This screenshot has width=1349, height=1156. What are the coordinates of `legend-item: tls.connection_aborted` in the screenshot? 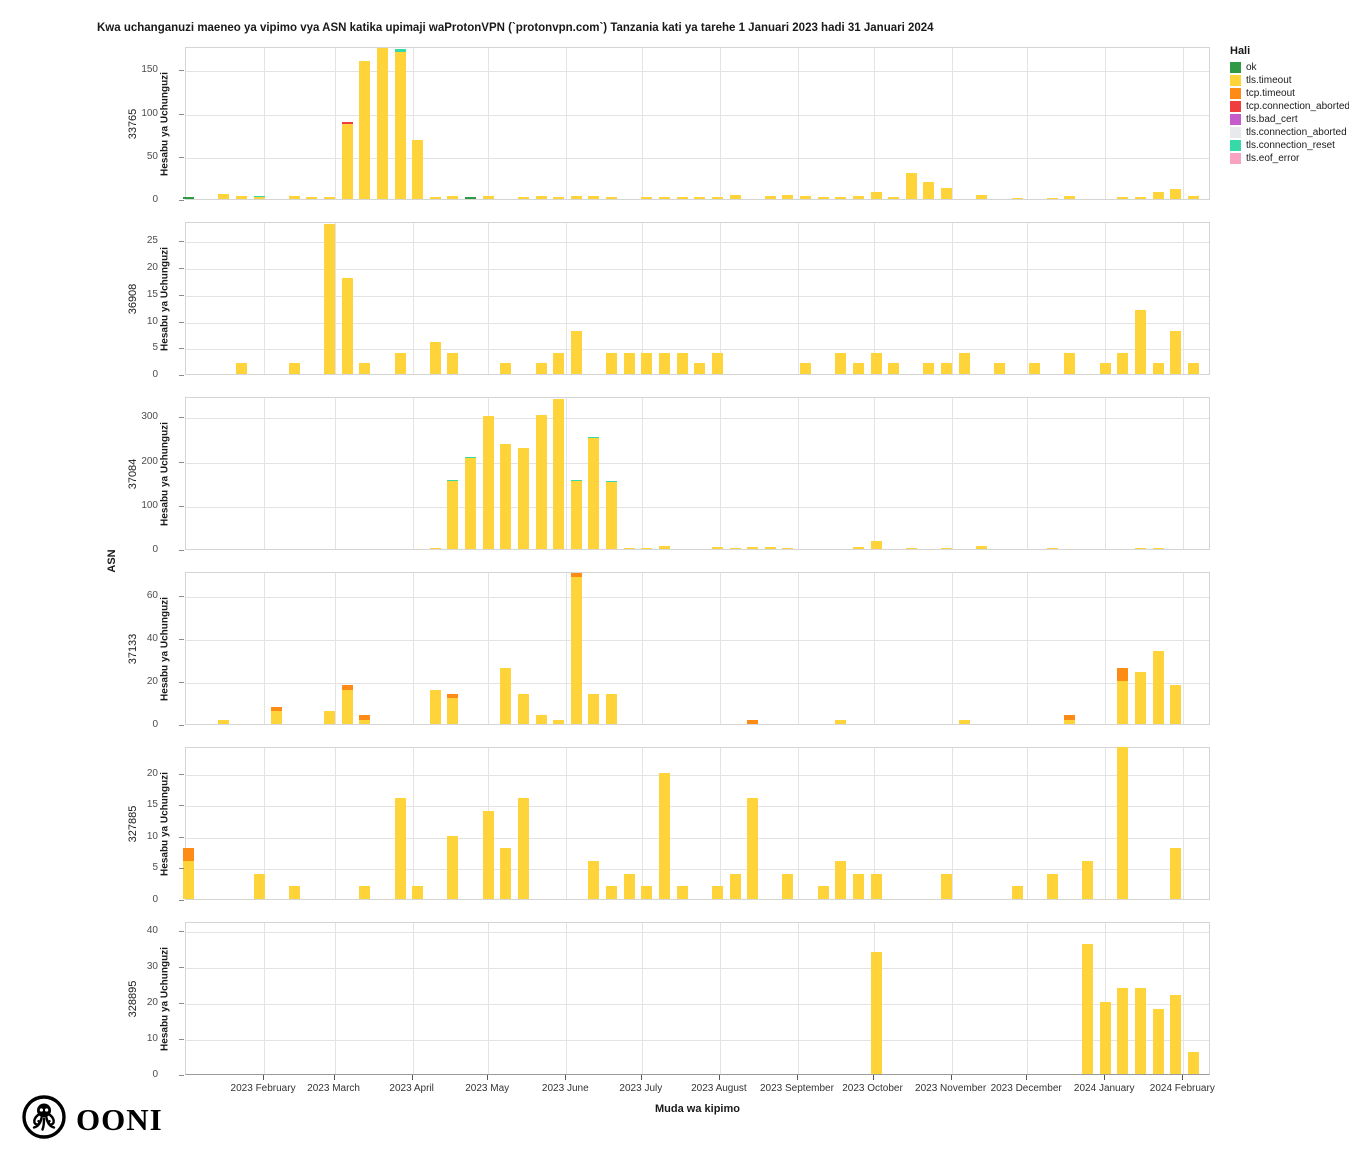 It's located at (1289, 132).